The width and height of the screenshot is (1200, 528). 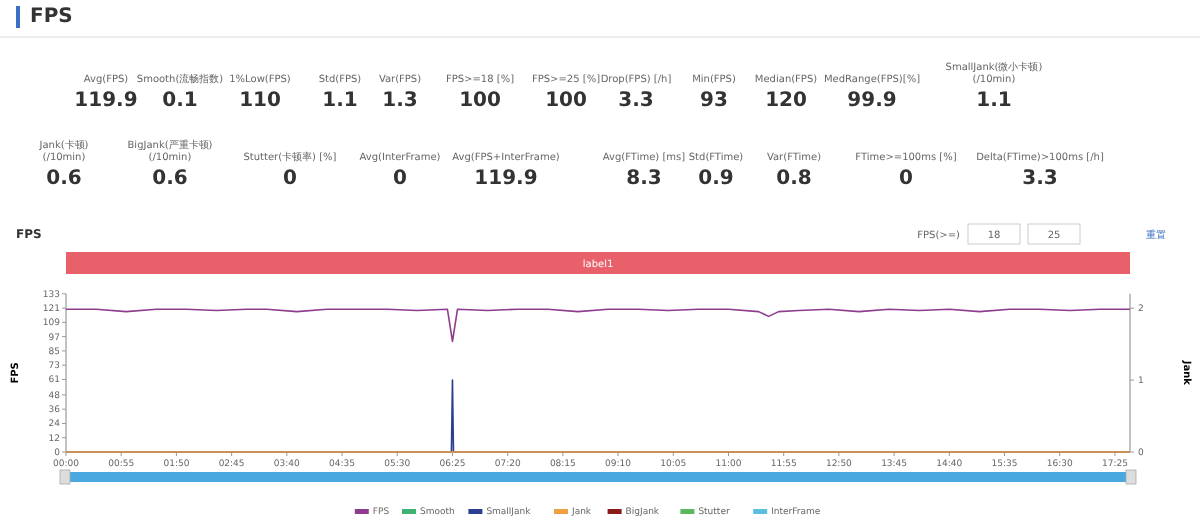 What do you see at coordinates (786, 101) in the screenshot?
I see `data-label: 120` at bounding box center [786, 101].